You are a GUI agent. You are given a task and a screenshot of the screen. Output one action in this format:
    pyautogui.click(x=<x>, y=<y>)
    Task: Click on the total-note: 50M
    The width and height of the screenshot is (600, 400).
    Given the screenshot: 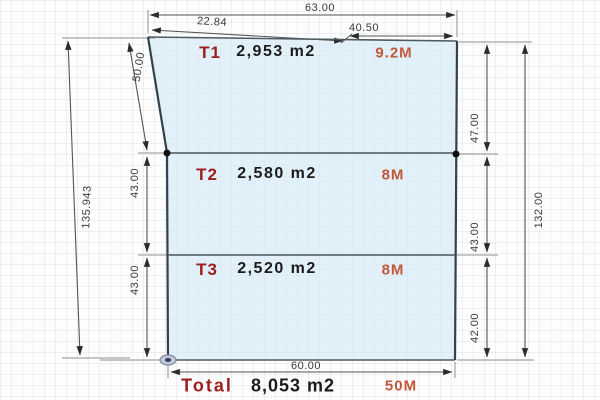 What is the action you would take?
    pyautogui.click(x=401, y=386)
    